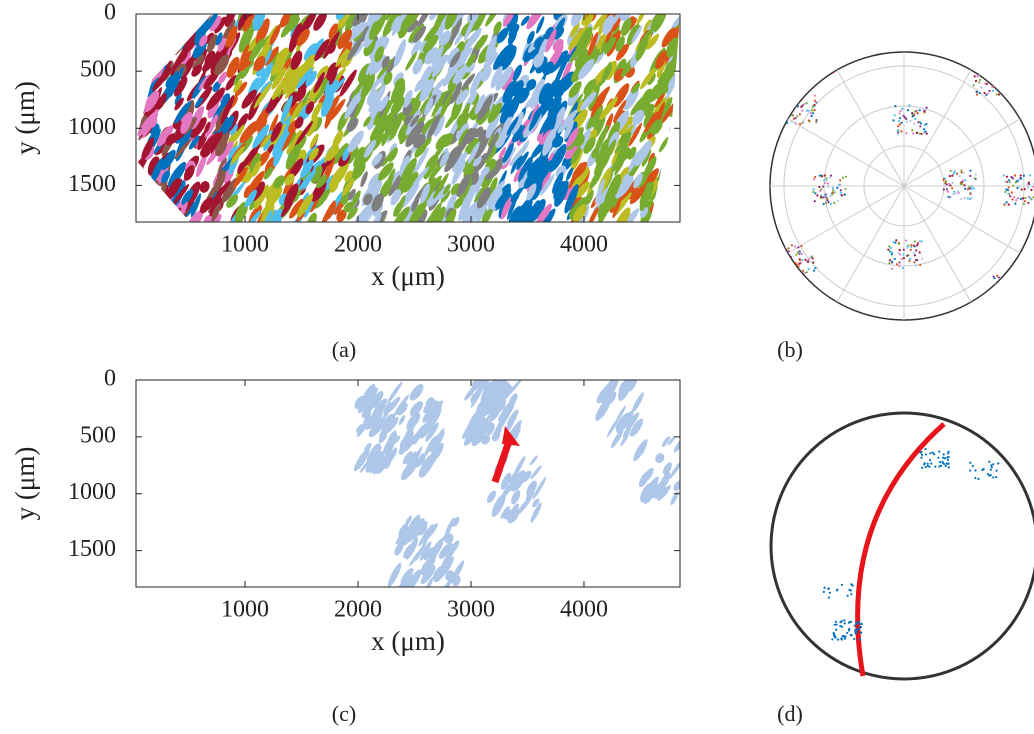 This screenshot has height=734, width=1034. I want to click on panel-label: (c), so click(344, 713).